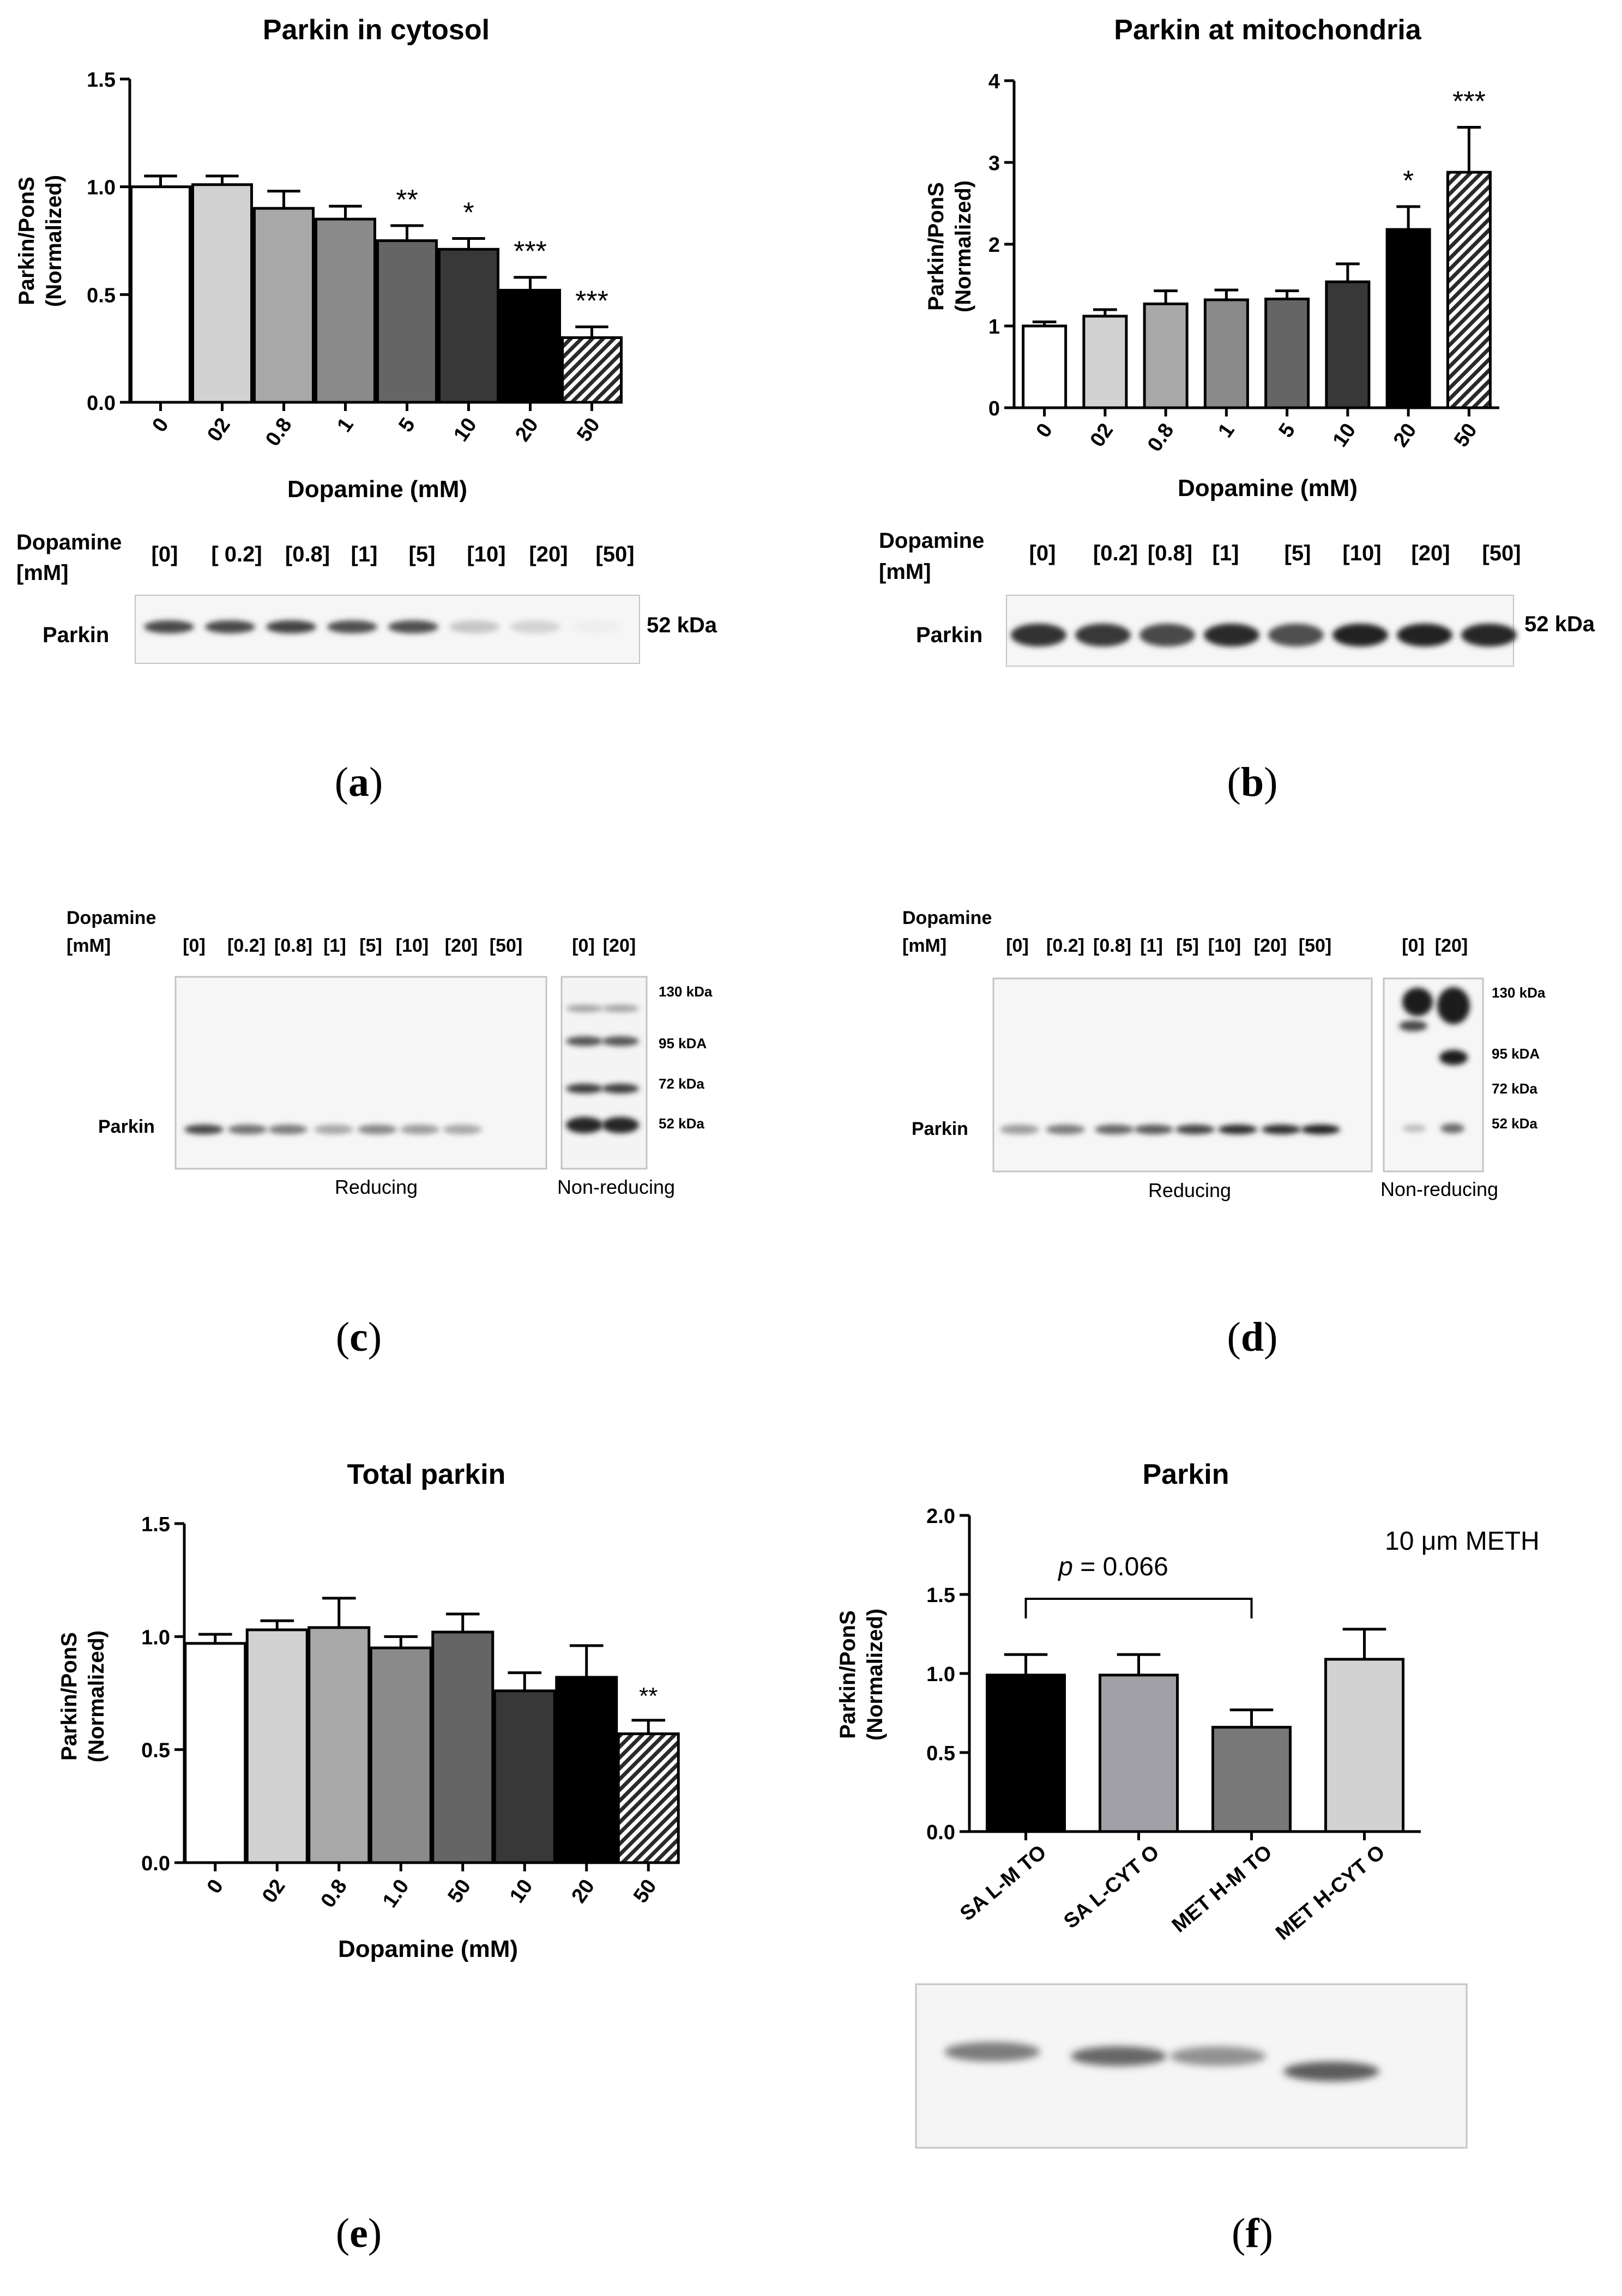  What do you see at coordinates (940, 1595) in the screenshot?
I see `y-tick-label: 1.5` at bounding box center [940, 1595].